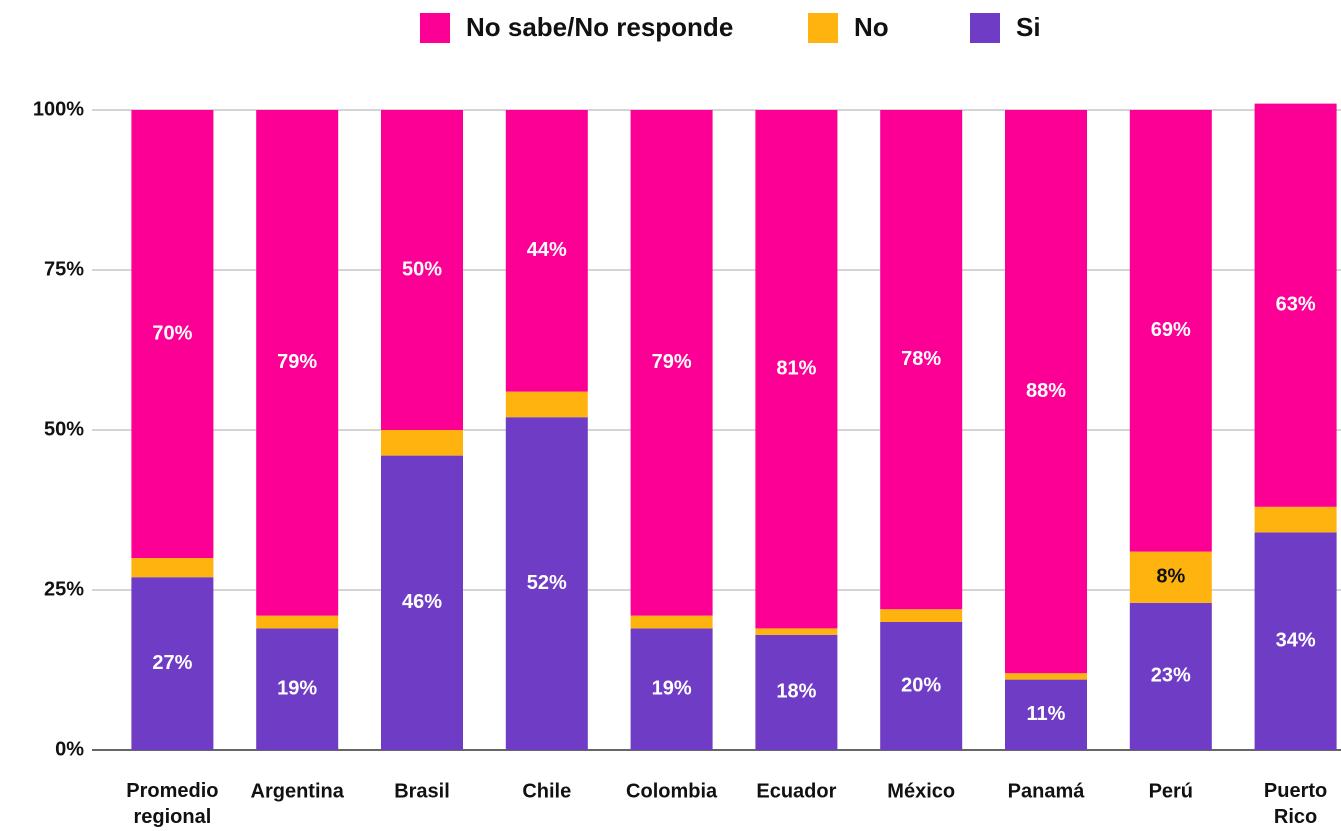 This screenshot has height=831, width=1341. What do you see at coordinates (546, 791) in the screenshot?
I see `x-tick-label: Chile` at bounding box center [546, 791].